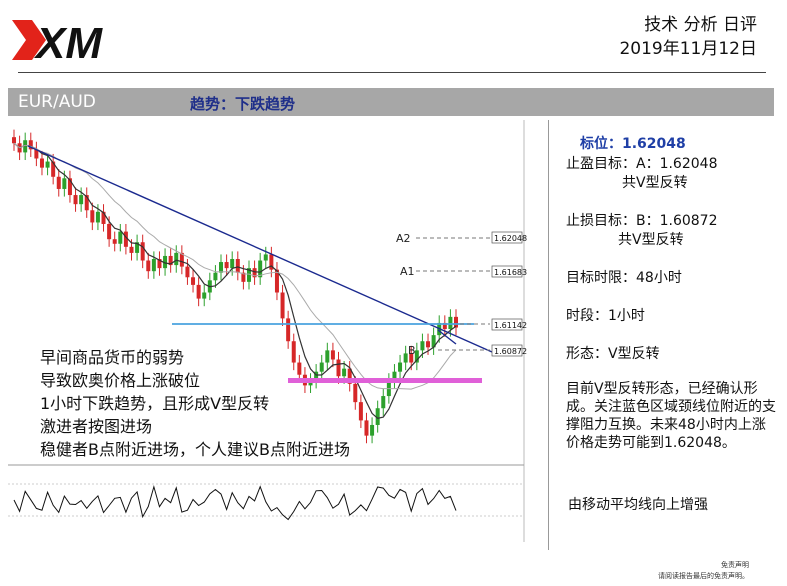 The width and height of the screenshot is (787, 586). What do you see at coordinates (403, 238) in the screenshot?
I see `label-a2: A2` at bounding box center [403, 238].